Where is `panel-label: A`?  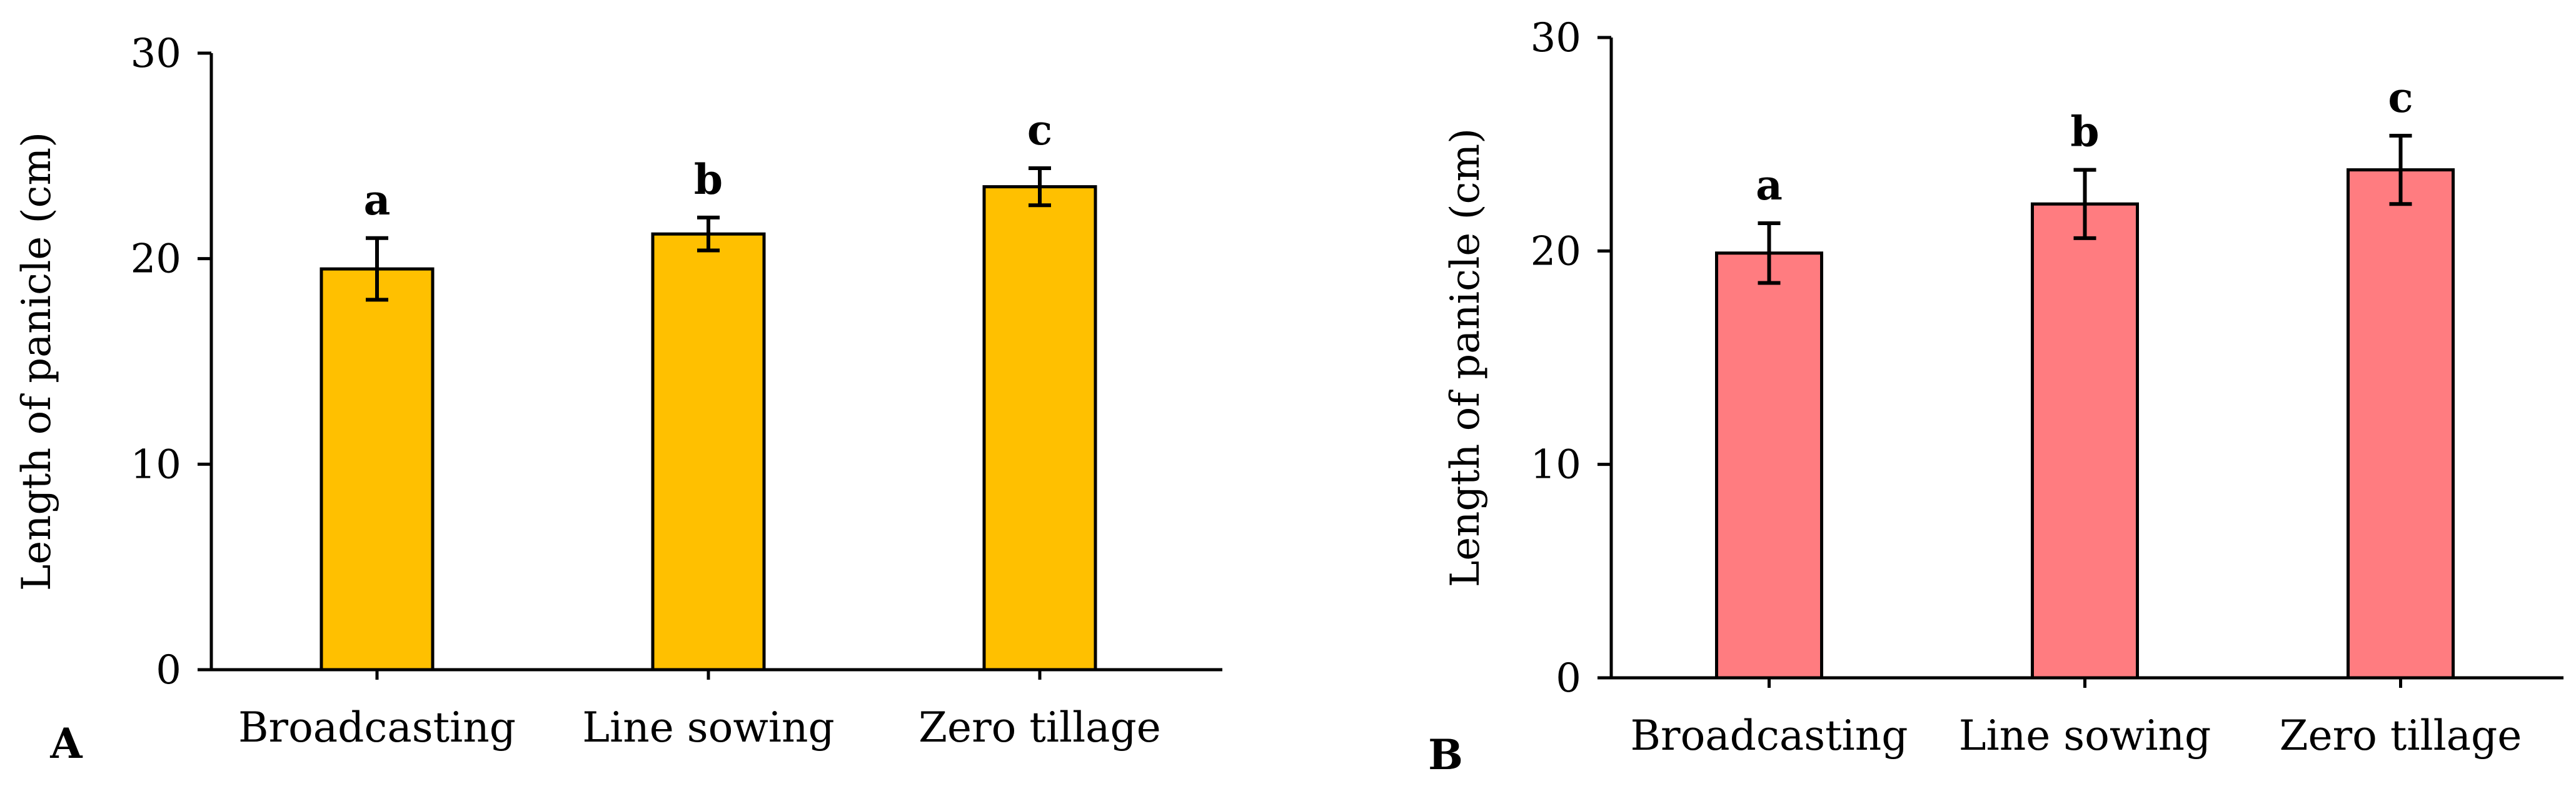 panel-label: A is located at coordinates (66, 743).